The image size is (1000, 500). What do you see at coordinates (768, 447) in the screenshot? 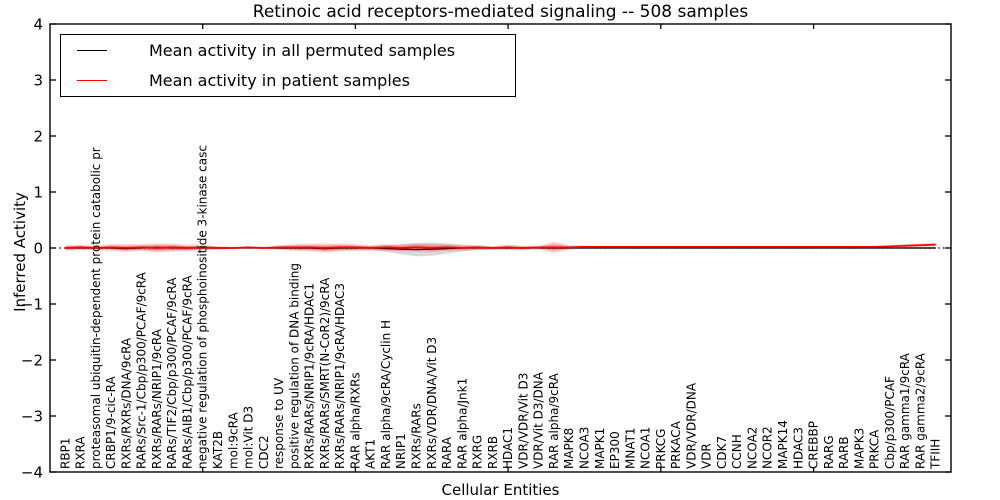
I see `x-tick-label: NCOR2` at bounding box center [768, 447].